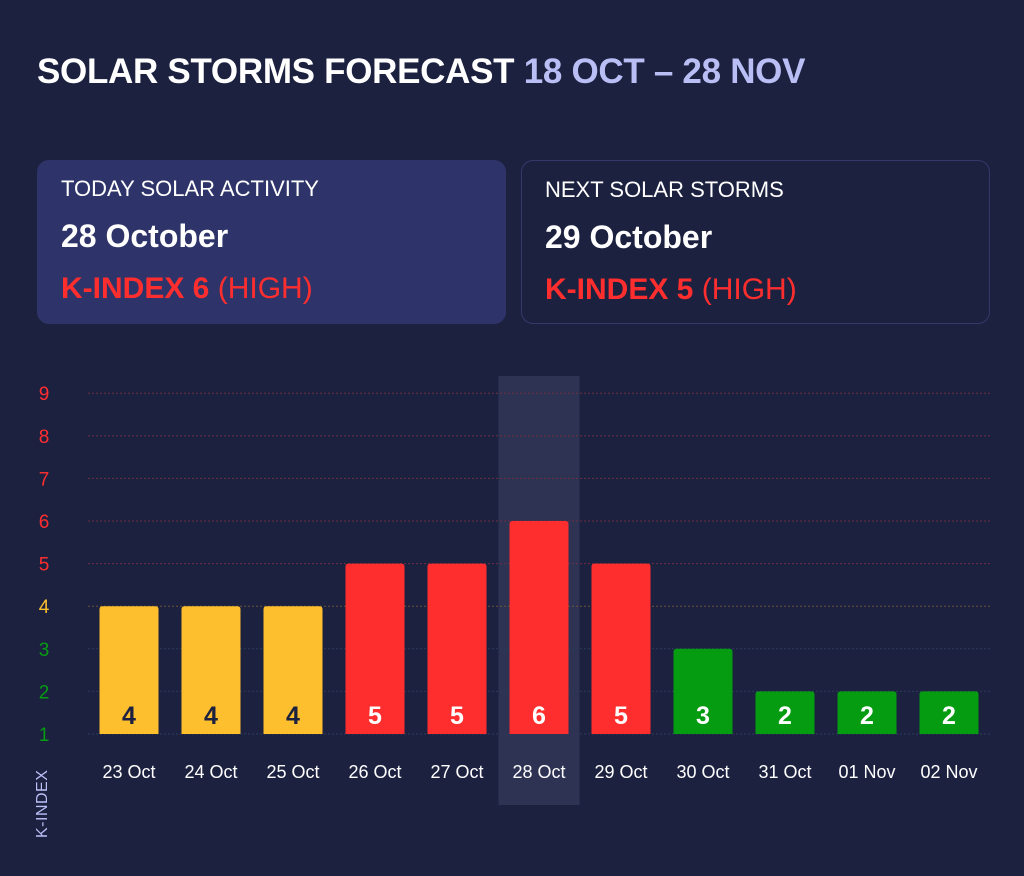 This screenshot has height=876, width=1024. Describe the element at coordinates (276, 71) in the screenshot. I see `title-main: SOLAR STORMS FORECAST` at that location.